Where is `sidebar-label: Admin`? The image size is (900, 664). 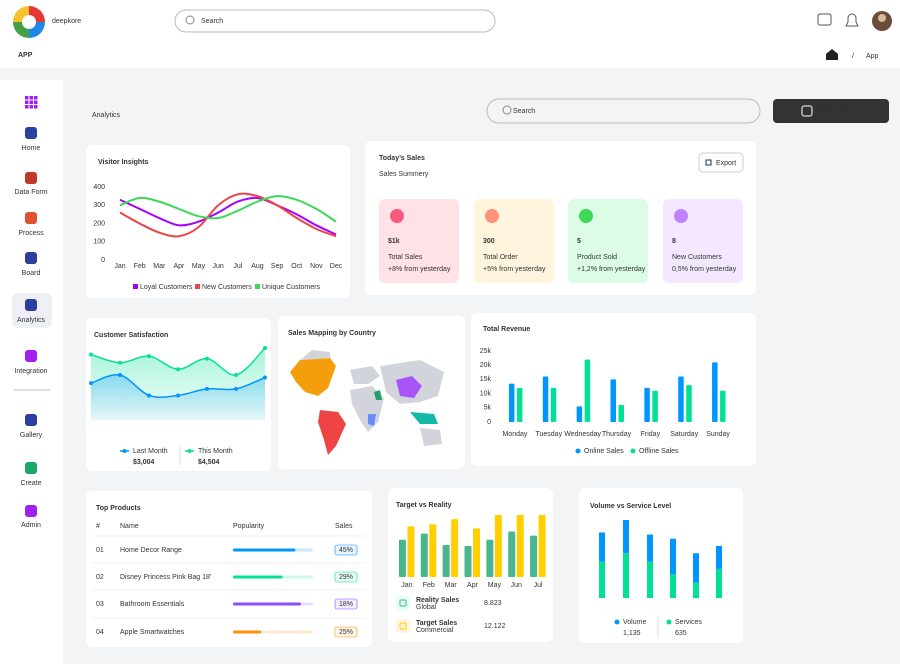 sidebar-label: Admin is located at coordinates (31, 525).